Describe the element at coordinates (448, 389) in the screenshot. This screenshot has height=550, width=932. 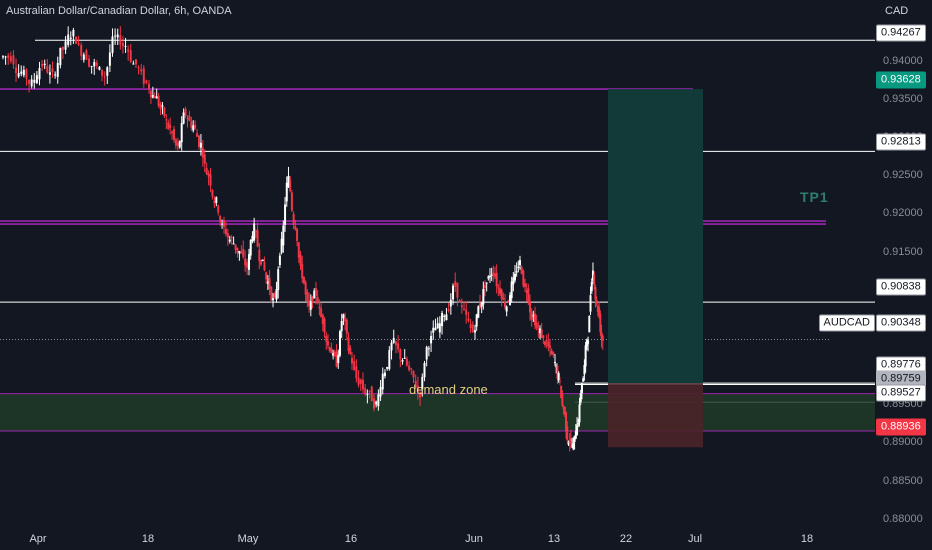
I see `demand-zone-label: demand zone` at that location.